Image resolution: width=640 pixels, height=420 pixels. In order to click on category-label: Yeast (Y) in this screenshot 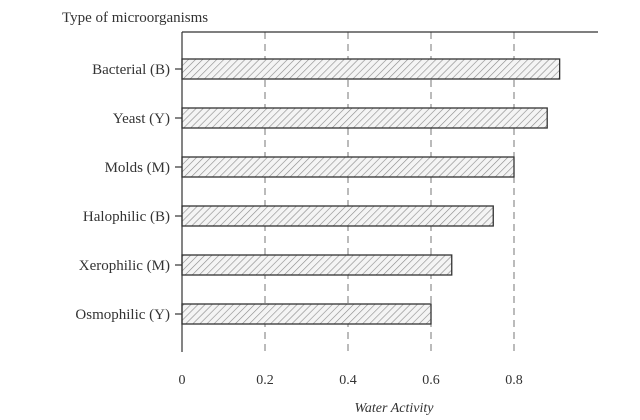, I will do `click(141, 119)`.